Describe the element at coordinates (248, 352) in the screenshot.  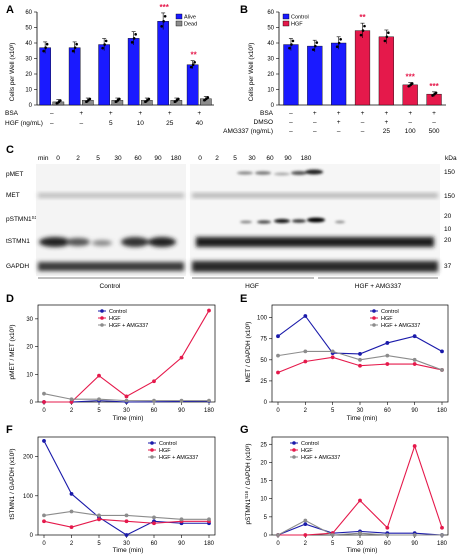
I see `panel-e-ylabel: MET / GAPDH (x10³)` at that location.